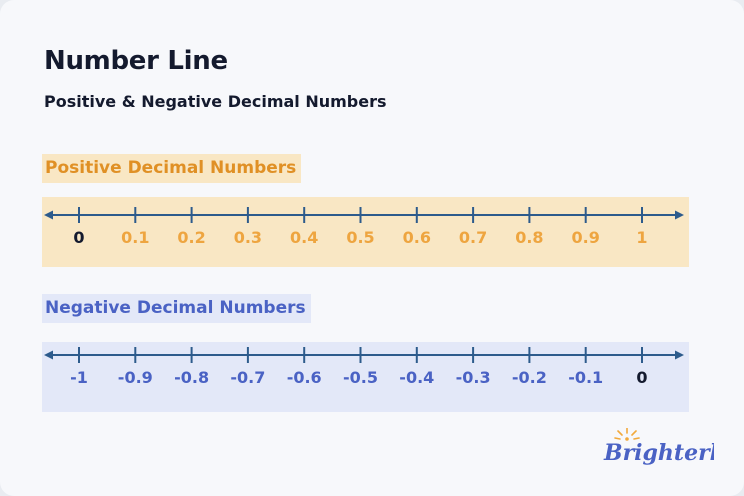 This screenshot has width=744, height=496. I want to click on positive-left-arrow-icon, so click(48, 215).